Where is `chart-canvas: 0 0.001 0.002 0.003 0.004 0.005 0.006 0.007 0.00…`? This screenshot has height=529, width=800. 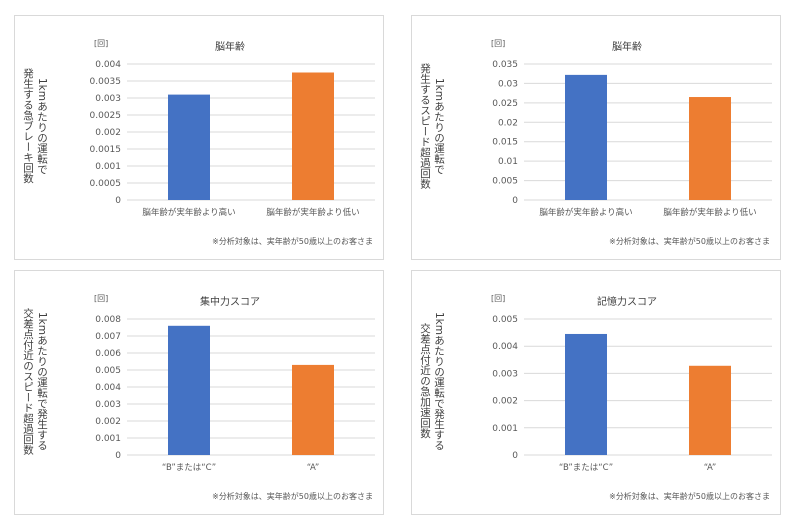
chart-canvas: 0 0.001 0.002 0.003 0.004 0.005 0.006 0.007 0.00… is located at coordinates (235, 394).